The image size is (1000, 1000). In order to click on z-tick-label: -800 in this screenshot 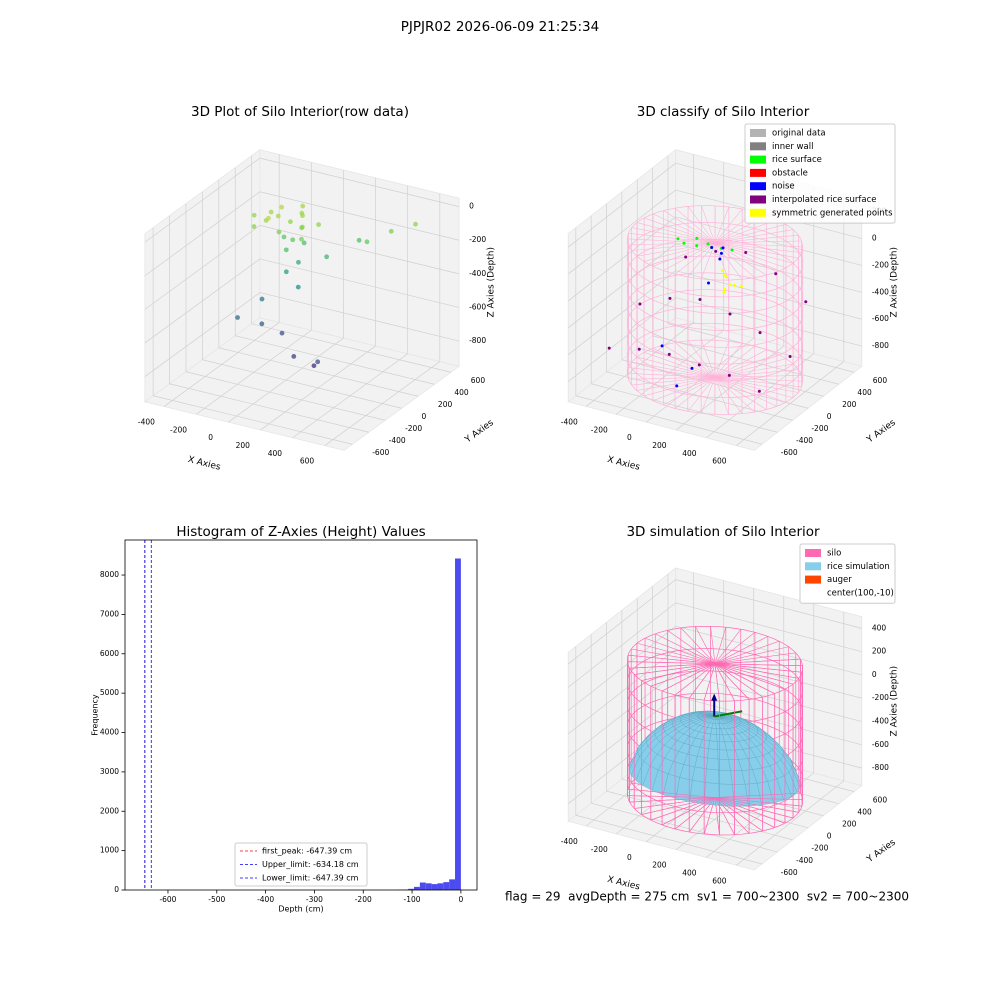, I will do `click(477, 340)`.